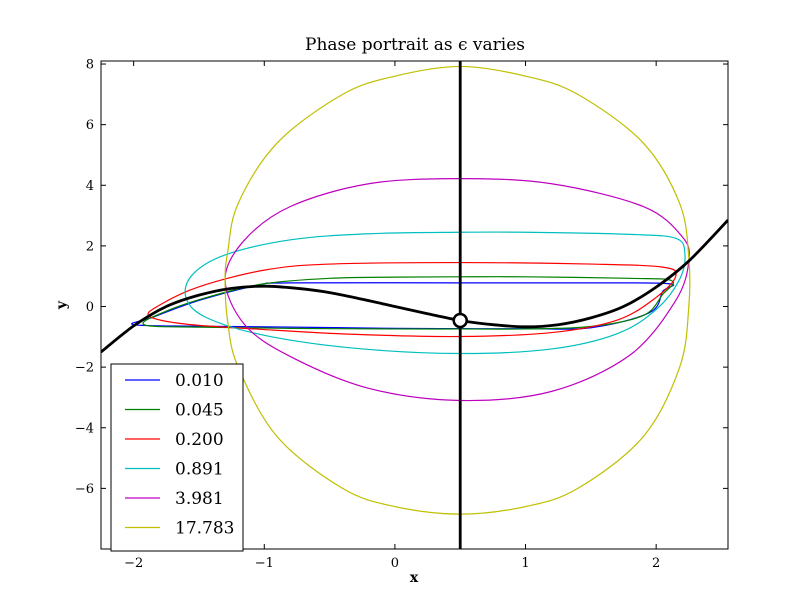  What do you see at coordinates (90, 246) in the screenshot?
I see `y-tick-label: 2` at bounding box center [90, 246].